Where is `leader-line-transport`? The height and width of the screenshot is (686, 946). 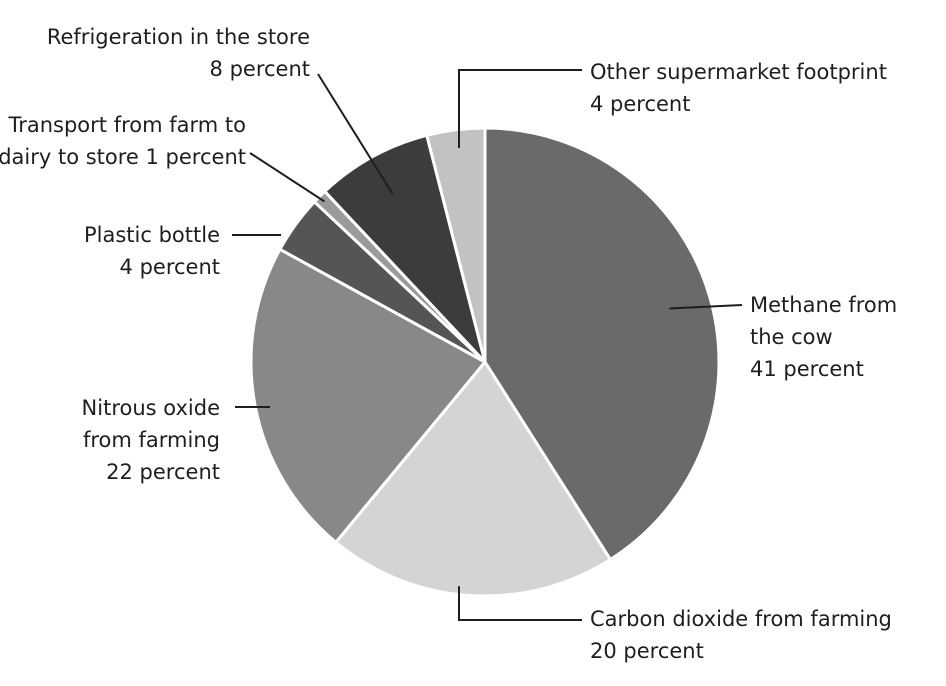 leader-line-transport is located at coordinates (287, 177).